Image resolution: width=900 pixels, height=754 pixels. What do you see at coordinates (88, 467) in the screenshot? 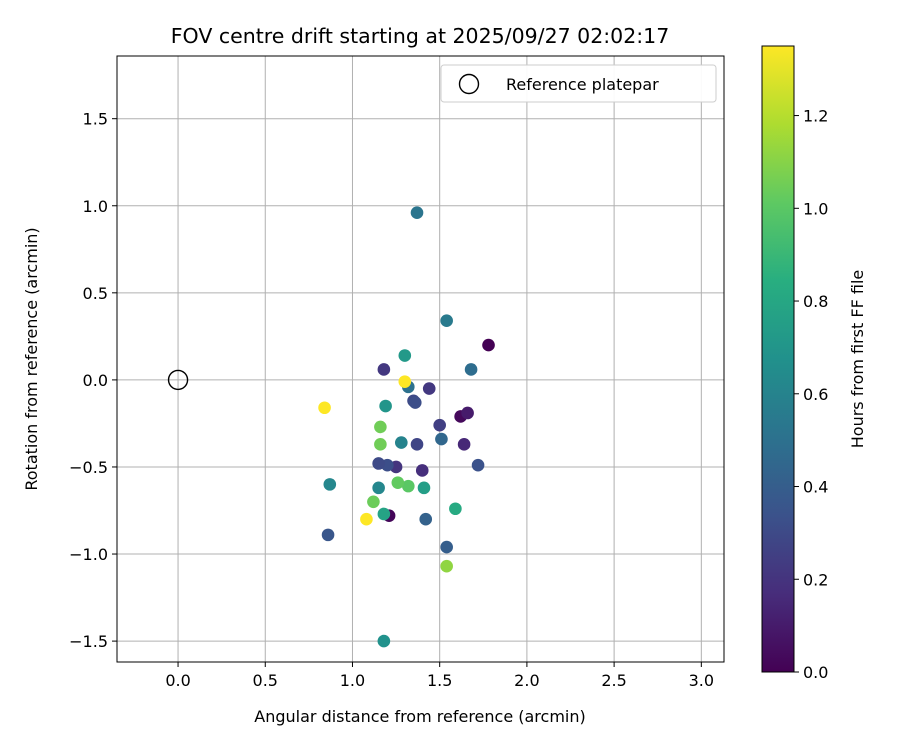
I see `y-tick-label: −0.5` at bounding box center [88, 467].